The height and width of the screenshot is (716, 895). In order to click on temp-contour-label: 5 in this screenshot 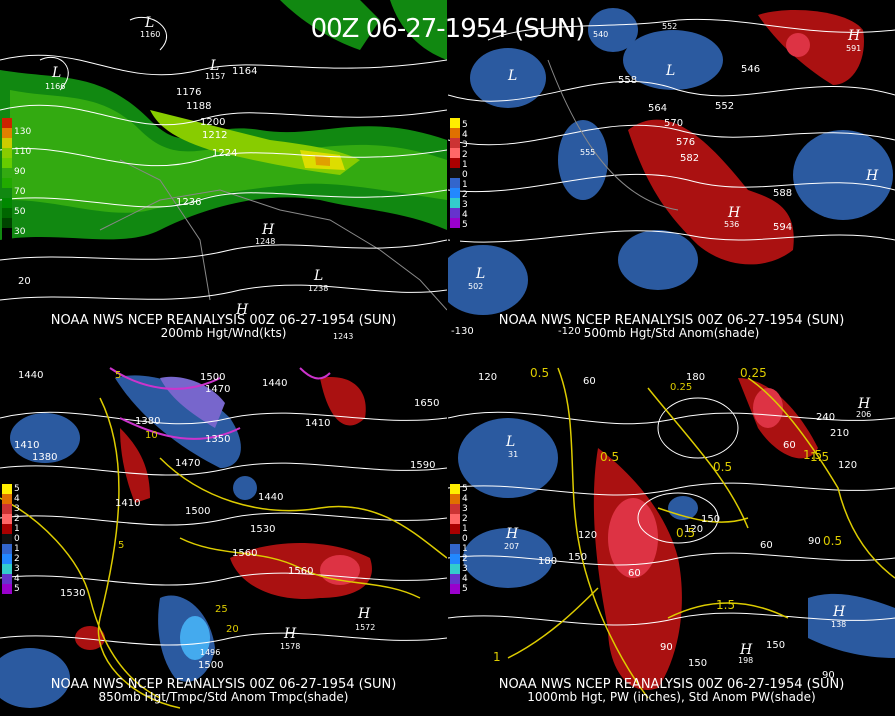, I will do `click(121, 545)`.